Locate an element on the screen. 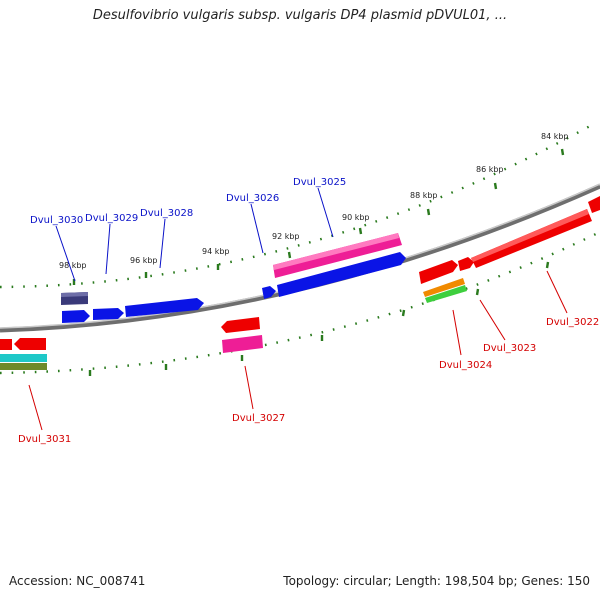 The image size is (600, 600). gene-dvul-3031-cyan is located at coordinates (23, 358).